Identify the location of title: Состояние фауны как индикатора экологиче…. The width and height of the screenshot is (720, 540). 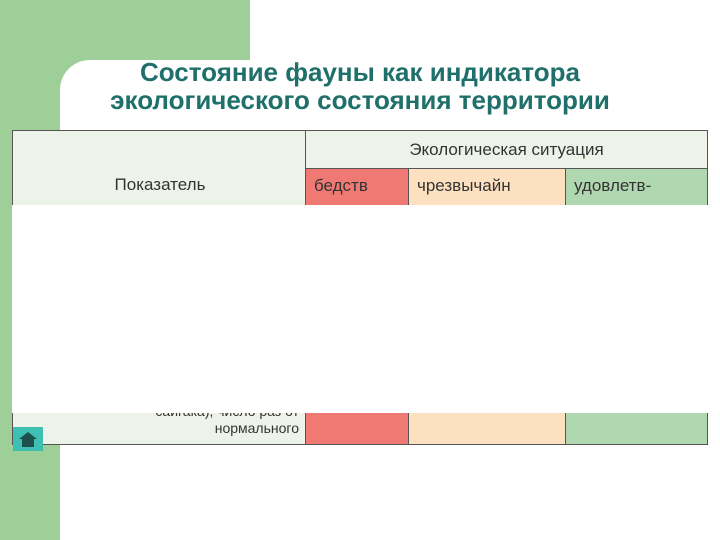
(360, 86).